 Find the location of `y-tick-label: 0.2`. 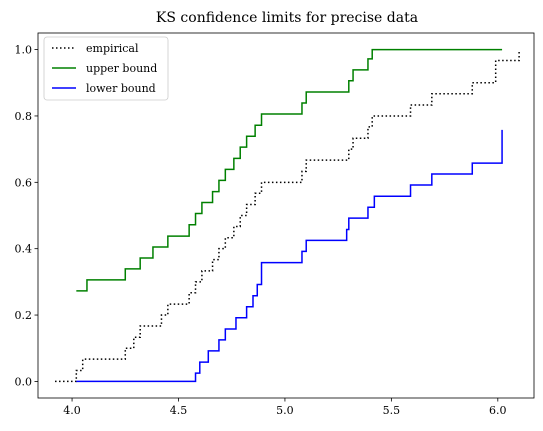

y-tick-label: 0.2 is located at coordinates (24, 315).